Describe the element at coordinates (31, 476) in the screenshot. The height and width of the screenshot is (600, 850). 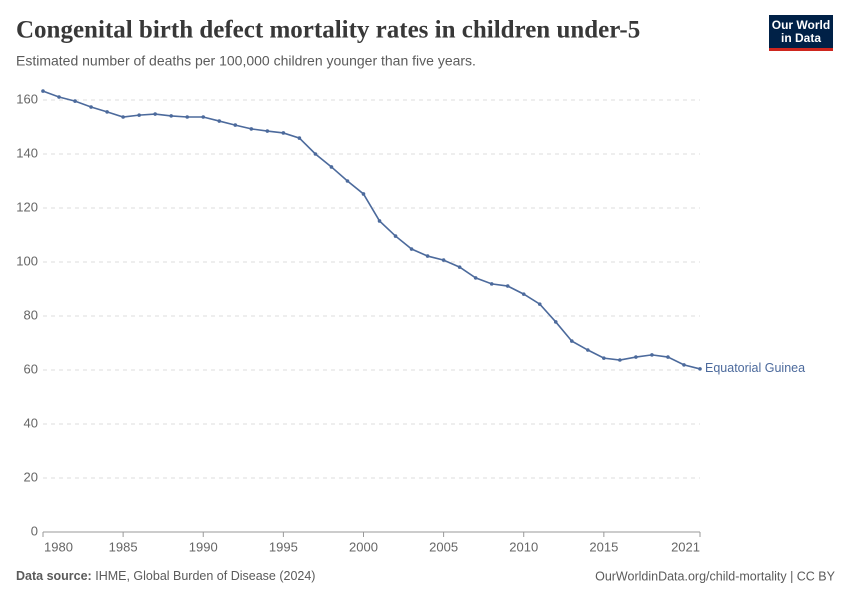
I see `y-tick-label: 20` at that location.